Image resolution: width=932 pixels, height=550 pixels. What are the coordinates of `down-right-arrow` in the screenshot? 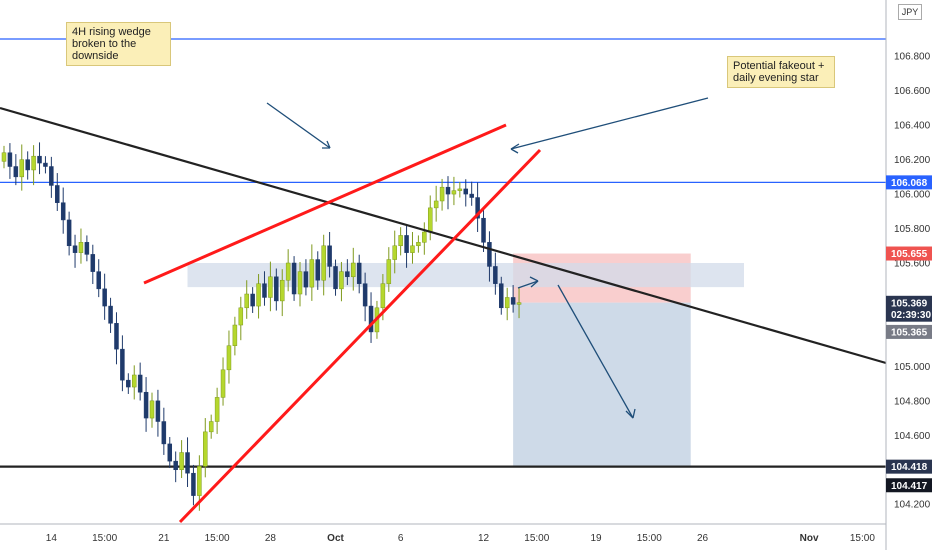 It's located at (298, 125).